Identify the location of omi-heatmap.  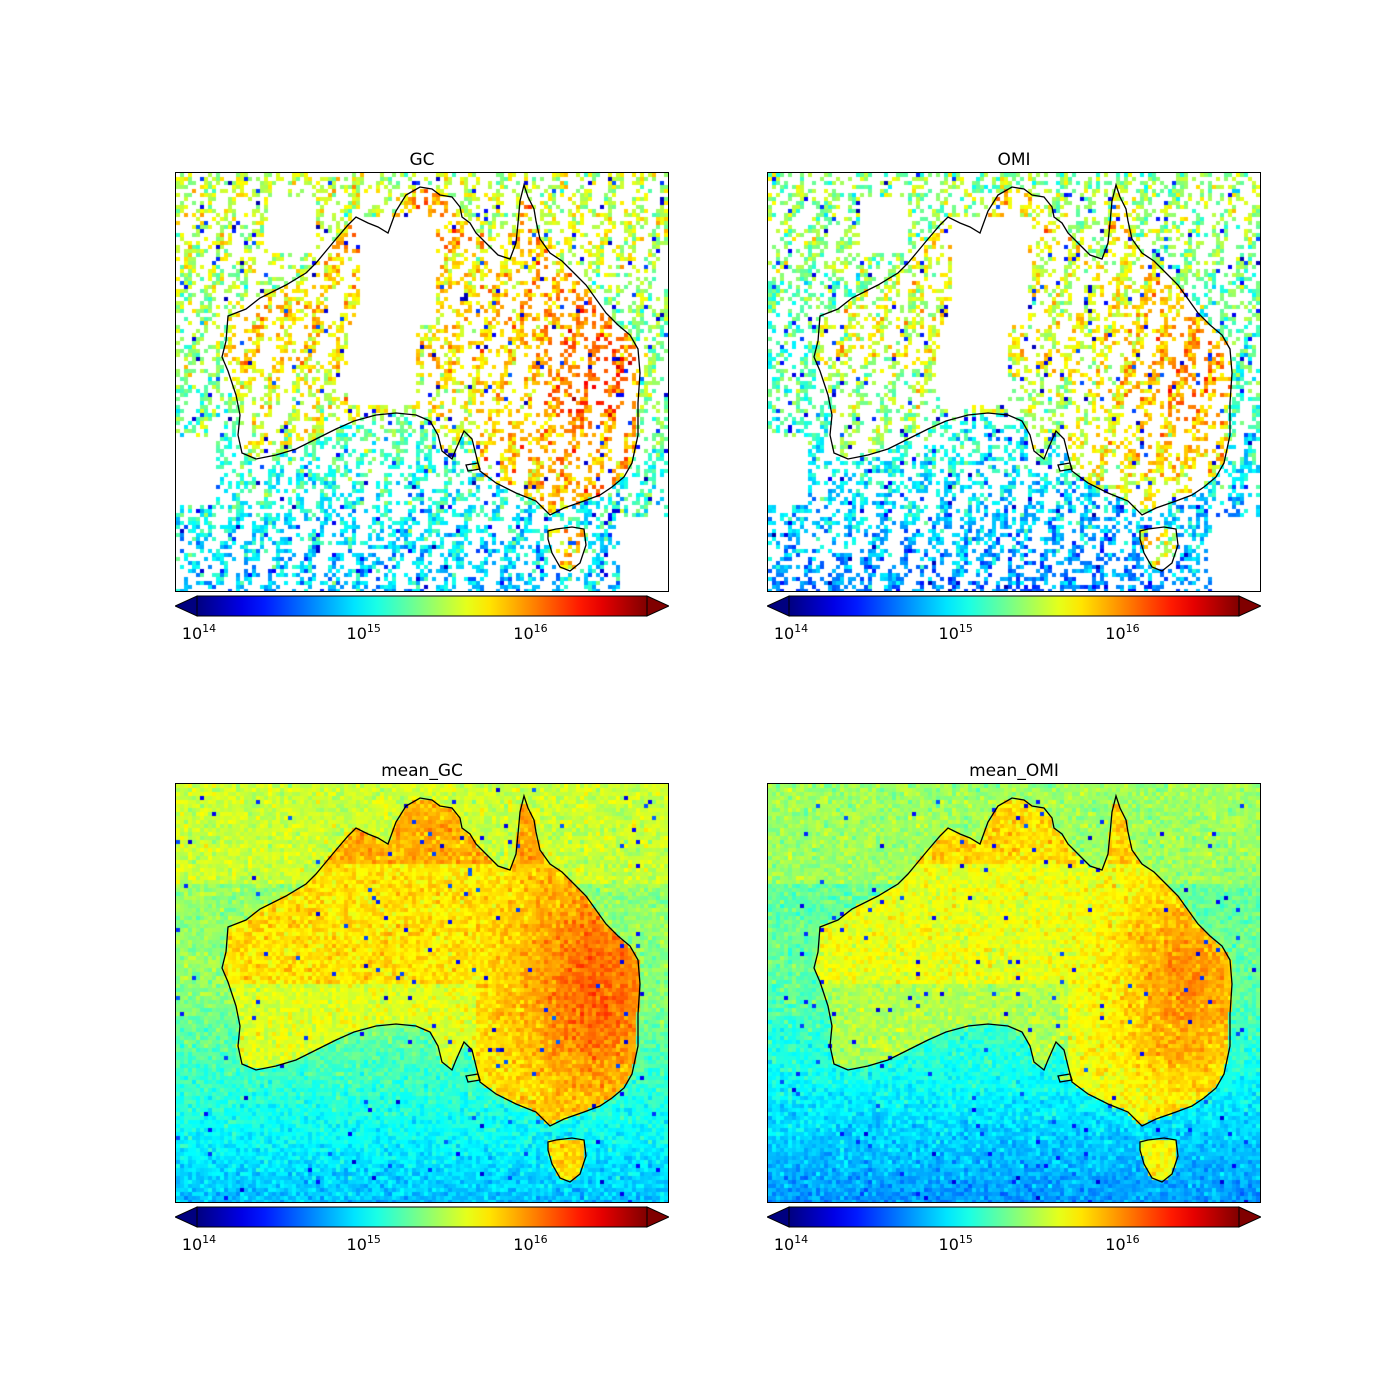
(1014, 382).